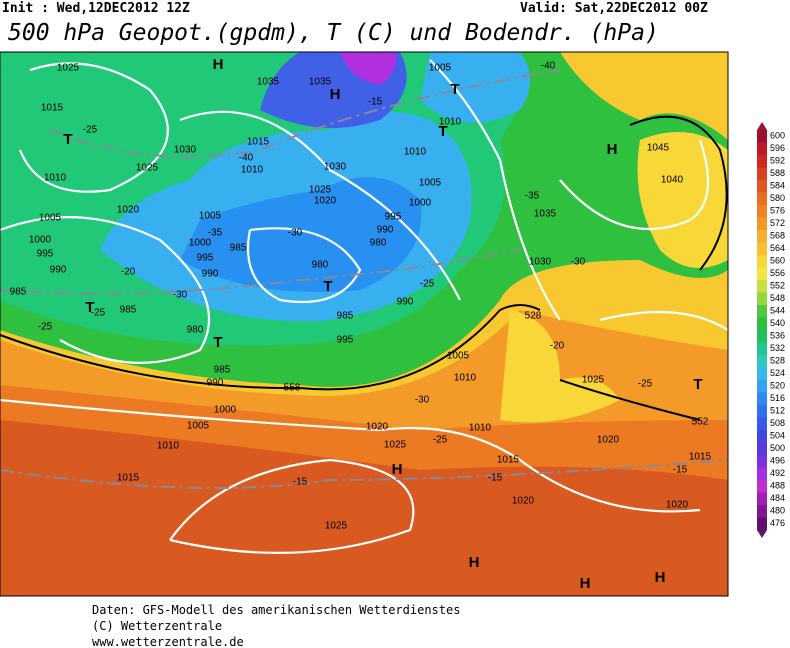  Describe the element at coordinates (292, 388) in the screenshot. I see `contour-label: 558` at that location.